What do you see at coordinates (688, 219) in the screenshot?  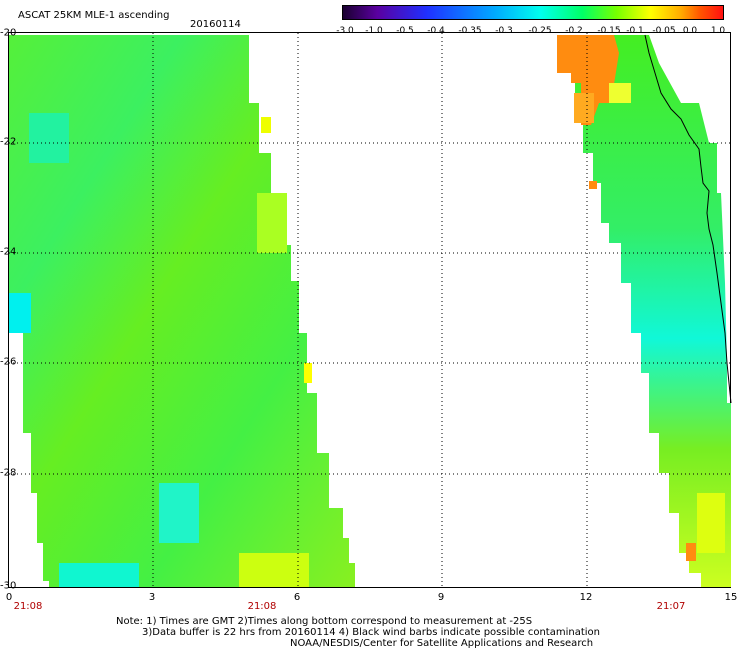 I see `coastline` at bounding box center [688, 219].